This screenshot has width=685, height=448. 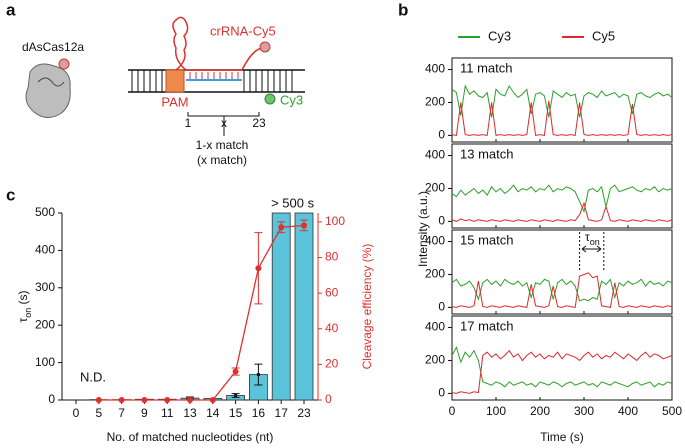 What do you see at coordinates (51, 82) in the screenshot?
I see `protein-rna` at bounding box center [51, 82].